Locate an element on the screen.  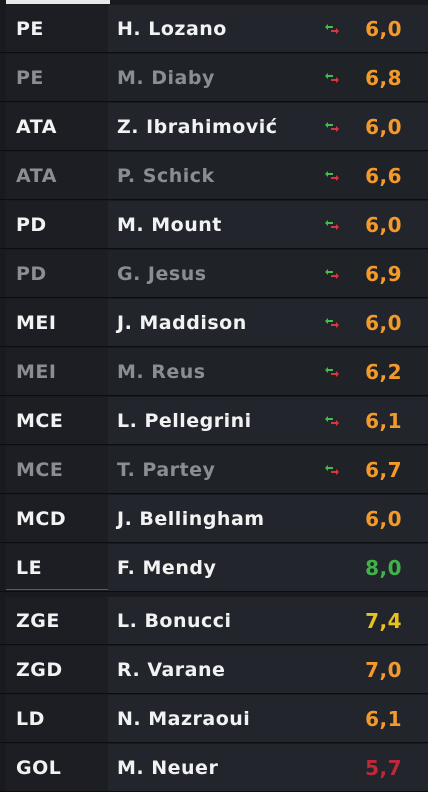
player-name: G. Jesus is located at coordinates (268, 273).